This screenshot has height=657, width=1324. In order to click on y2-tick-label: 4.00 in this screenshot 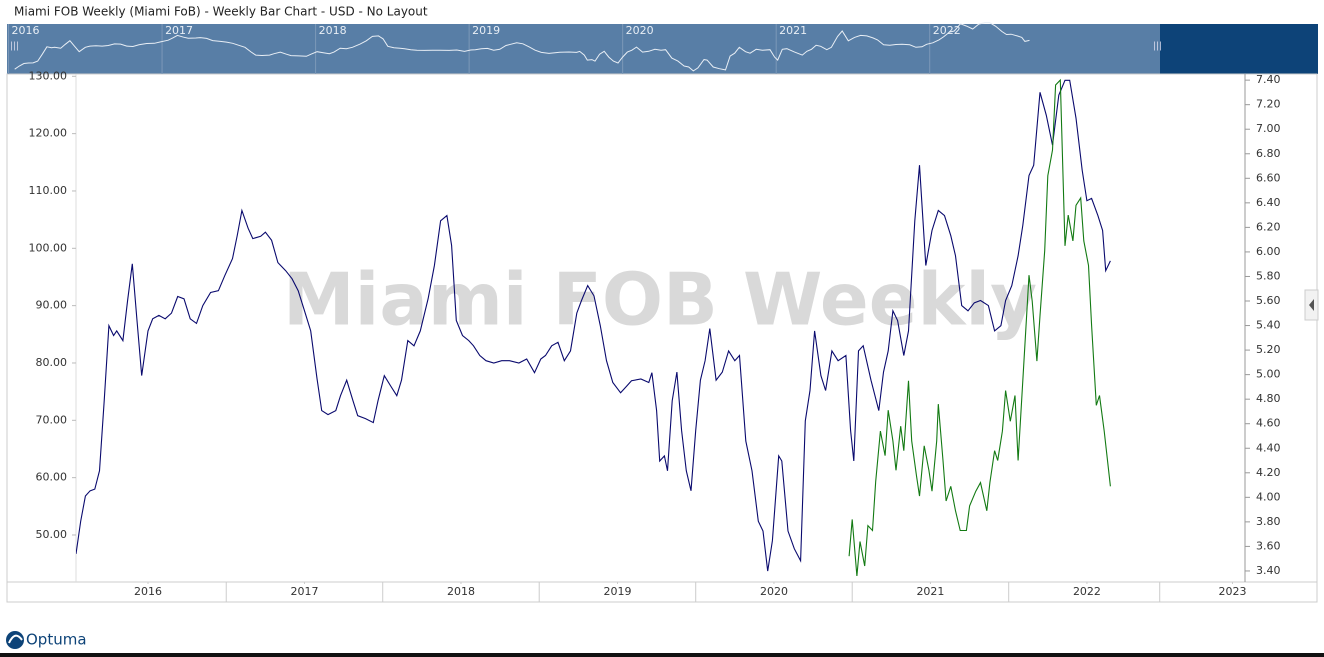, I will do `click(1268, 496)`.